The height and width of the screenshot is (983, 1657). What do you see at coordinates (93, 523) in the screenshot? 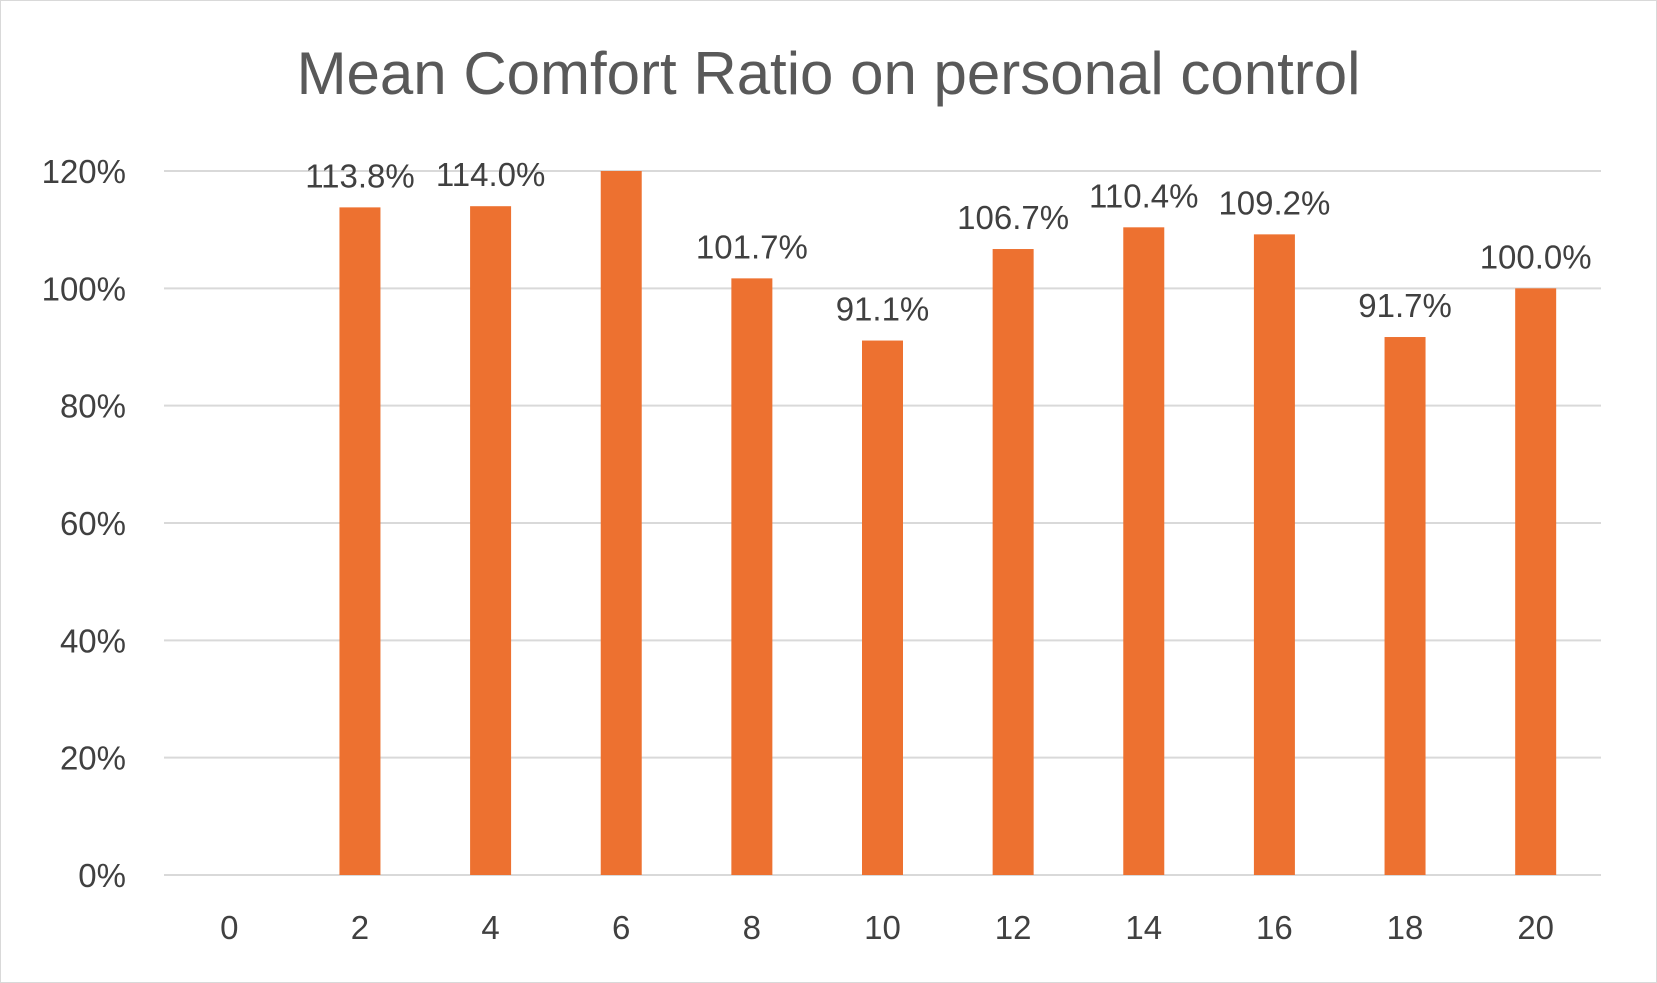
I see `y-tick-label: 60%` at bounding box center [93, 523].